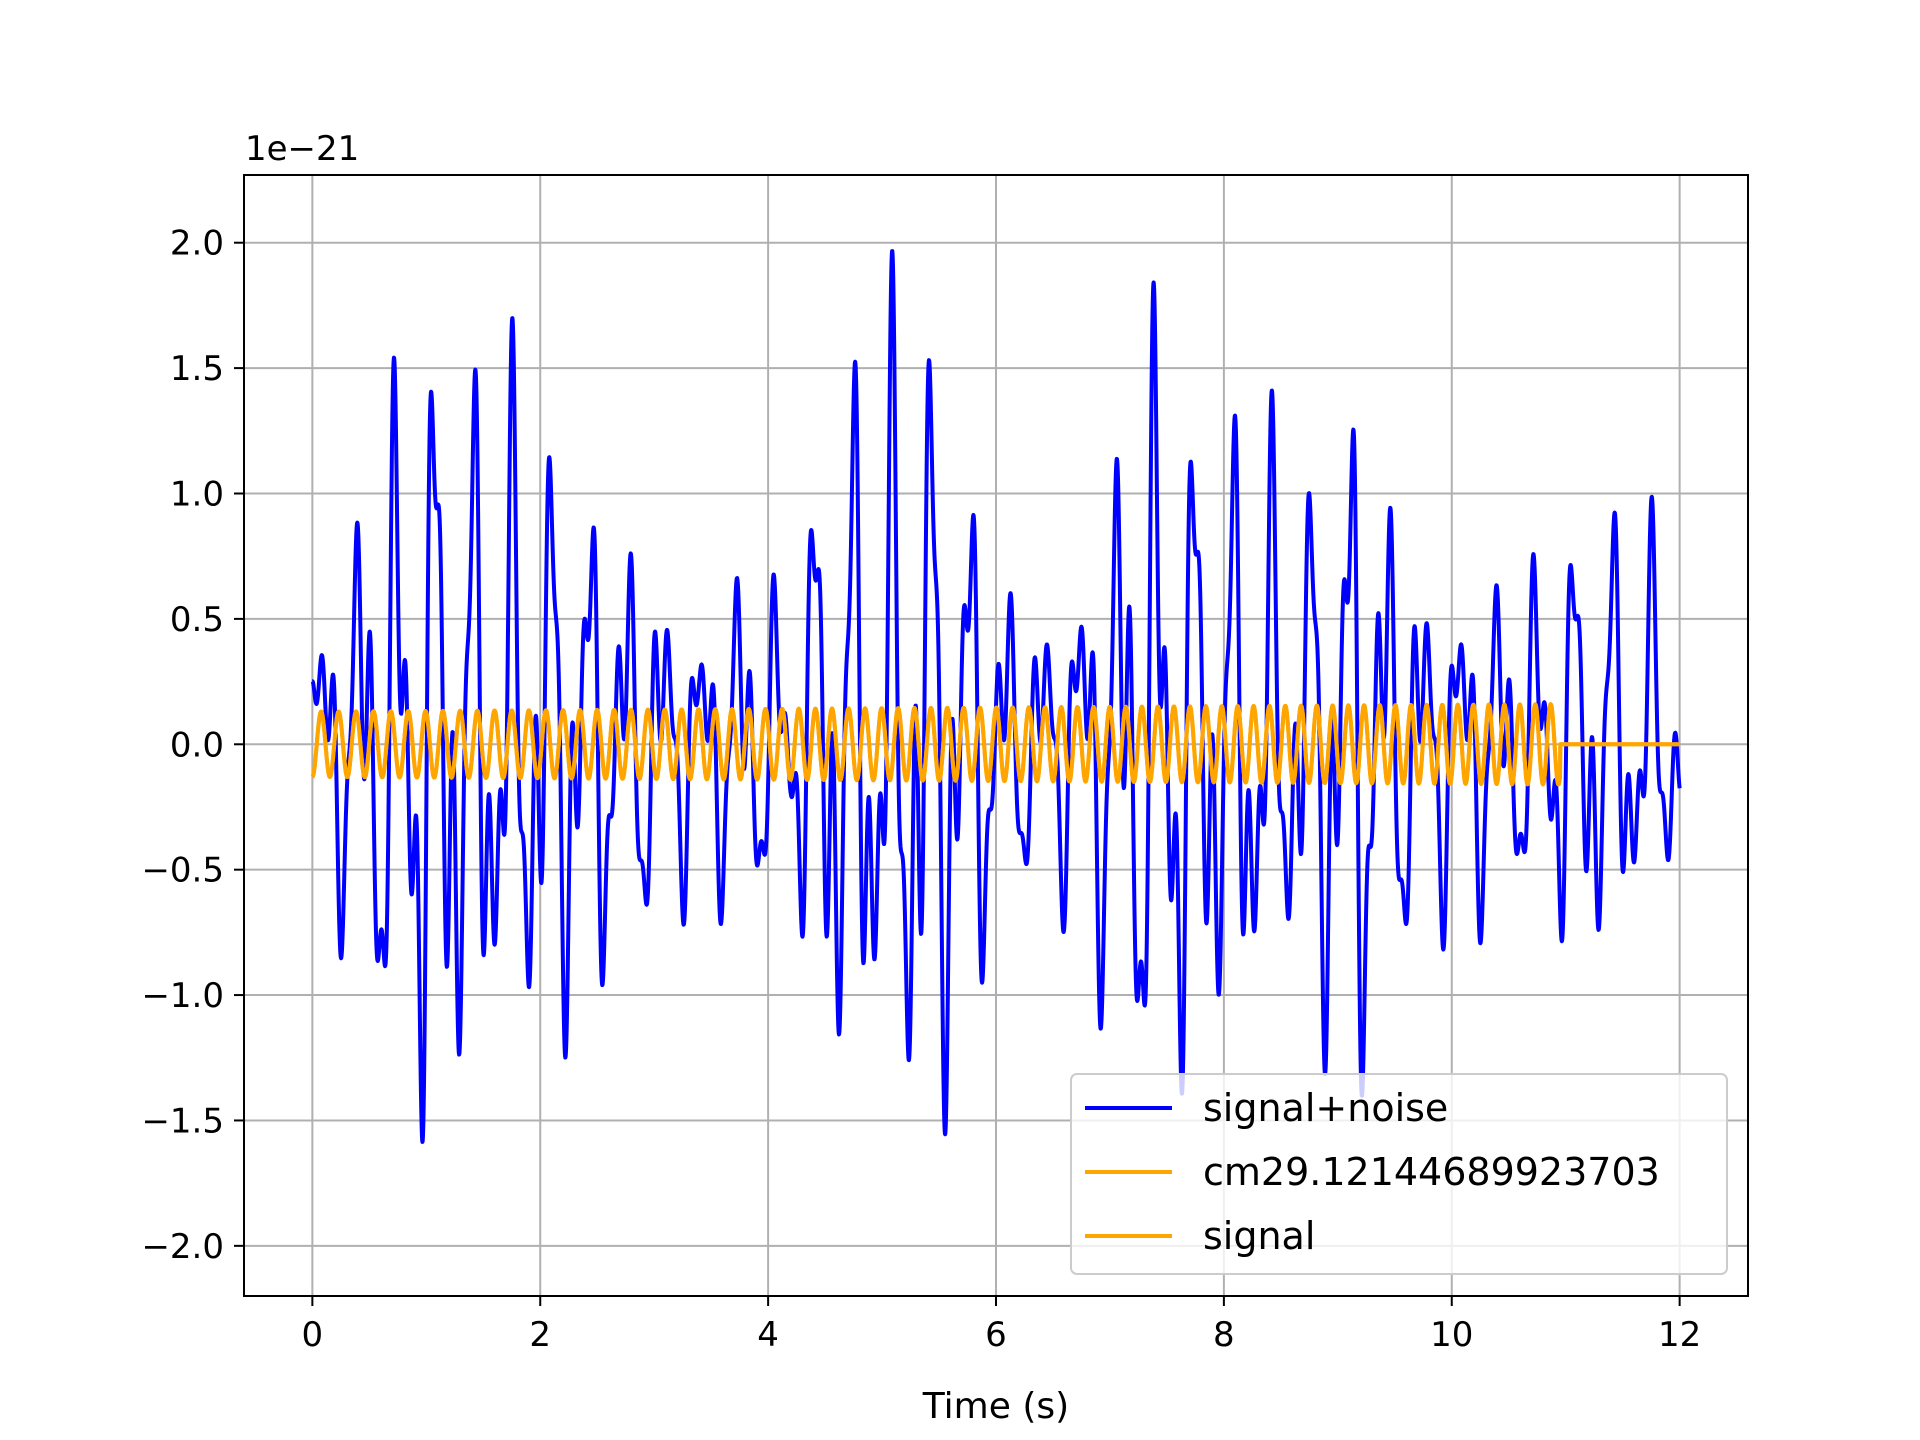  What do you see at coordinates (995, 1406) in the screenshot?
I see `x-axis-label: Time (s)` at bounding box center [995, 1406].